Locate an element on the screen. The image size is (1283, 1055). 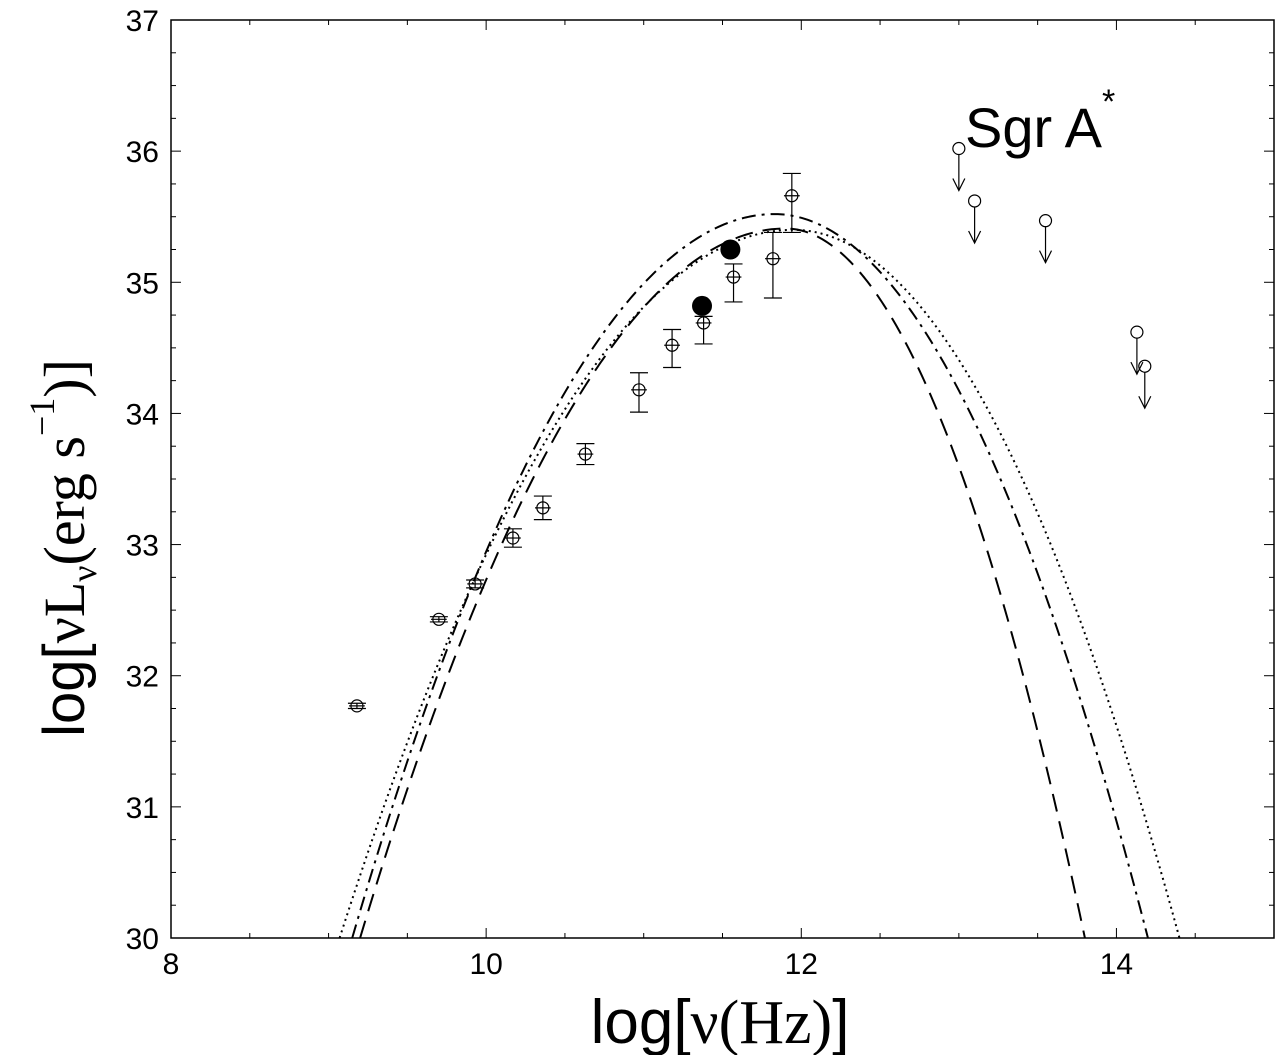
y-tick-label: 35 is located at coordinates (142, 283).